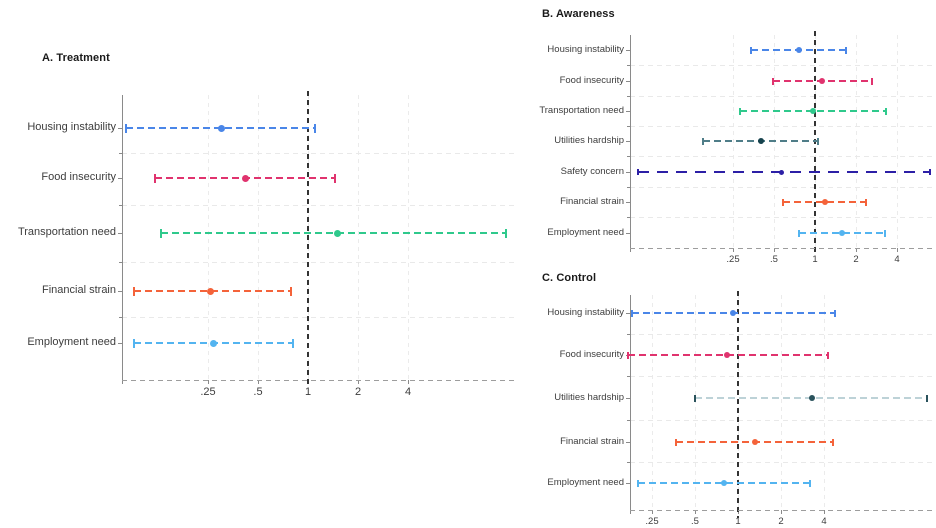 The height and width of the screenshot is (528, 936). What do you see at coordinates (733, 259) in the screenshot?
I see `x-tick-label: .25` at bounding box center [733, 259].